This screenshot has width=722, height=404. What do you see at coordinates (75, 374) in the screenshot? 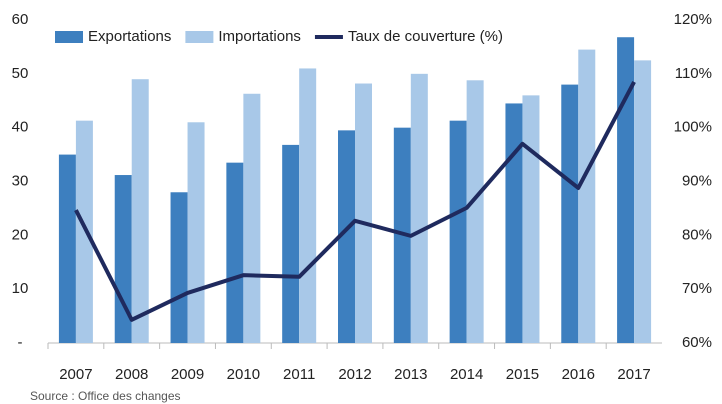
I see `x-tick-label: 2007` at bounding box center [75, 374].